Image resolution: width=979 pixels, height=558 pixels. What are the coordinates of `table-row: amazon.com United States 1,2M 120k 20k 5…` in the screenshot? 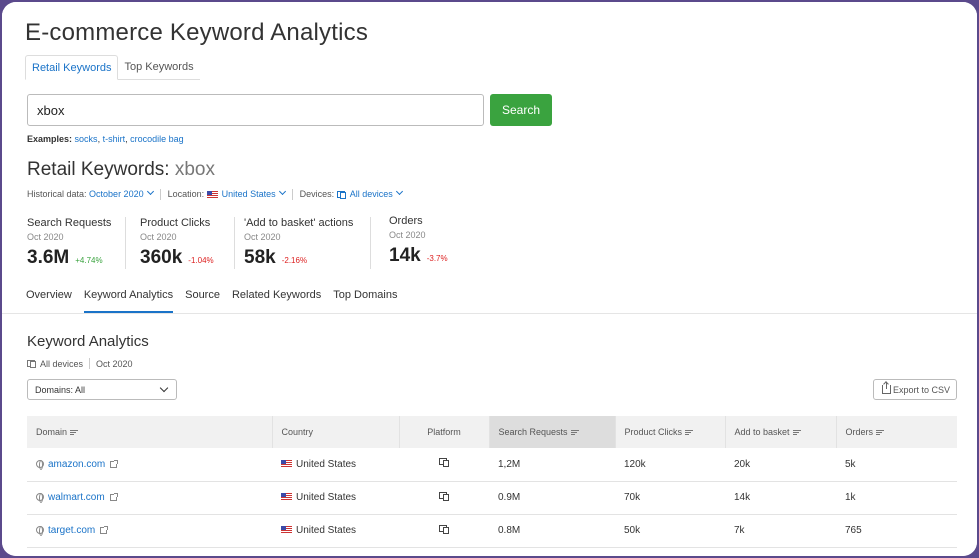 It's located at (492, 465).